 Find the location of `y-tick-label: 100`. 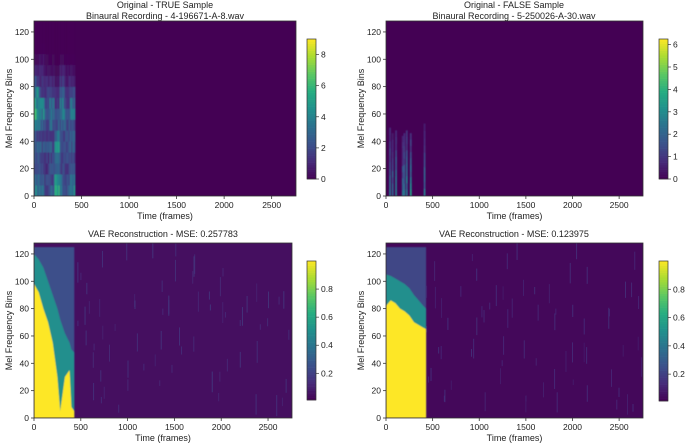

y-tick-label: 100 is located at coordinates (374, 281).